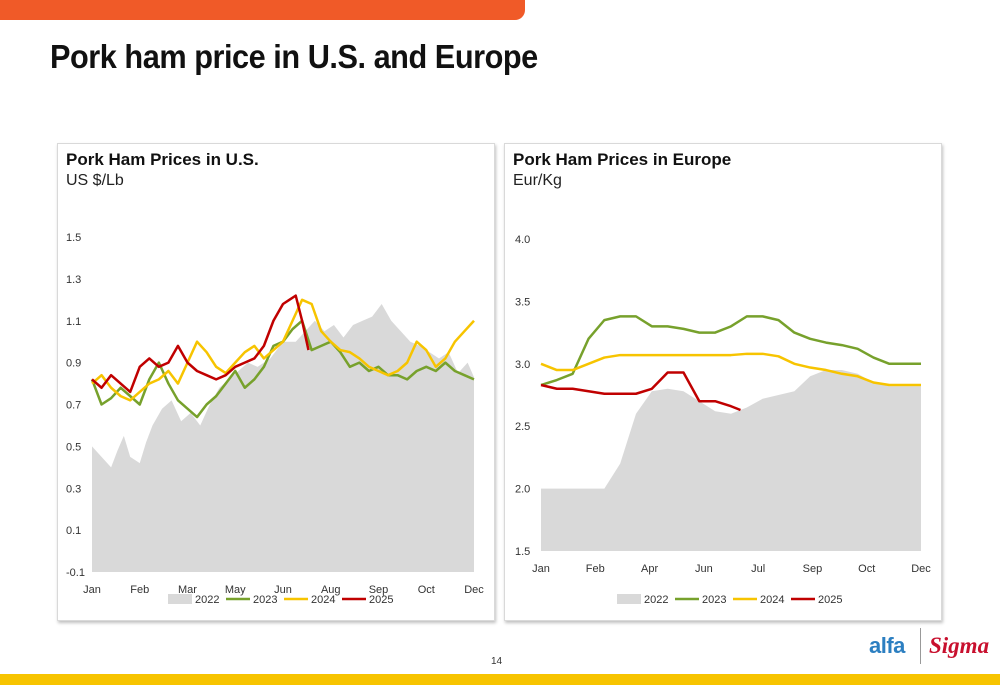  Describe the element at coordinates (522, 240) in the screenshot. I see `eu-y-tick-label: 4.0` at that location.